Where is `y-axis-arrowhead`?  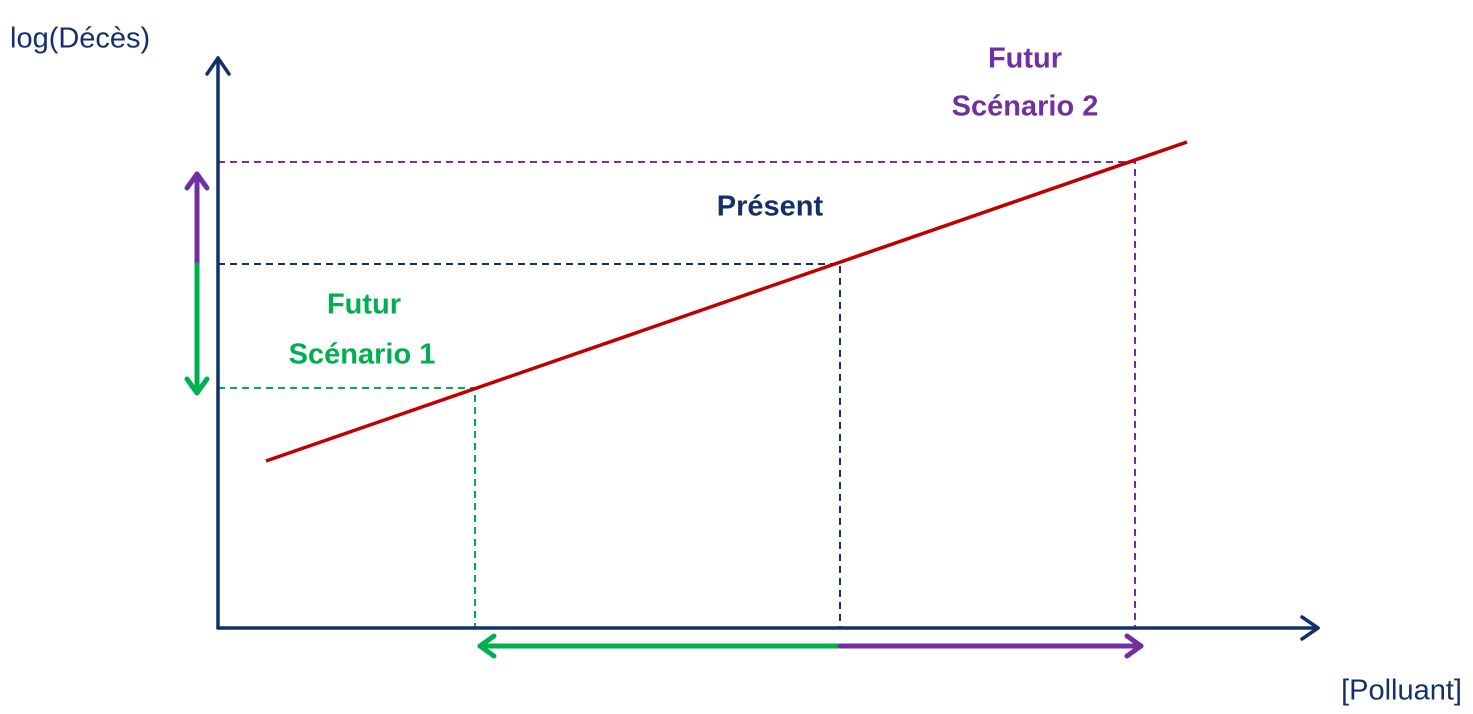 y-axis-arrowhead is located at coordinates (218, 66).